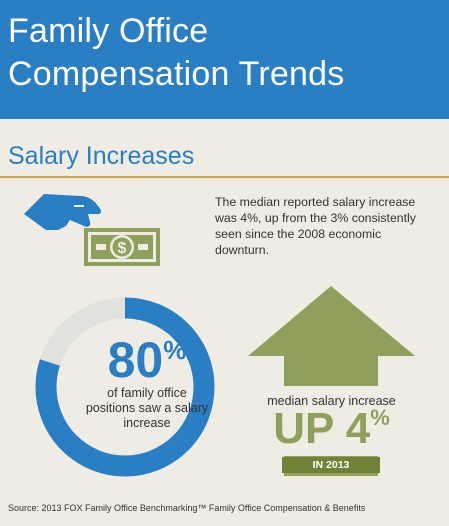 This screenshot has width=449, height=526. What do you see at coordinates (175, 350) in the screenshot?
I see `percent-symbol: %` at bounding box center [175, 350].